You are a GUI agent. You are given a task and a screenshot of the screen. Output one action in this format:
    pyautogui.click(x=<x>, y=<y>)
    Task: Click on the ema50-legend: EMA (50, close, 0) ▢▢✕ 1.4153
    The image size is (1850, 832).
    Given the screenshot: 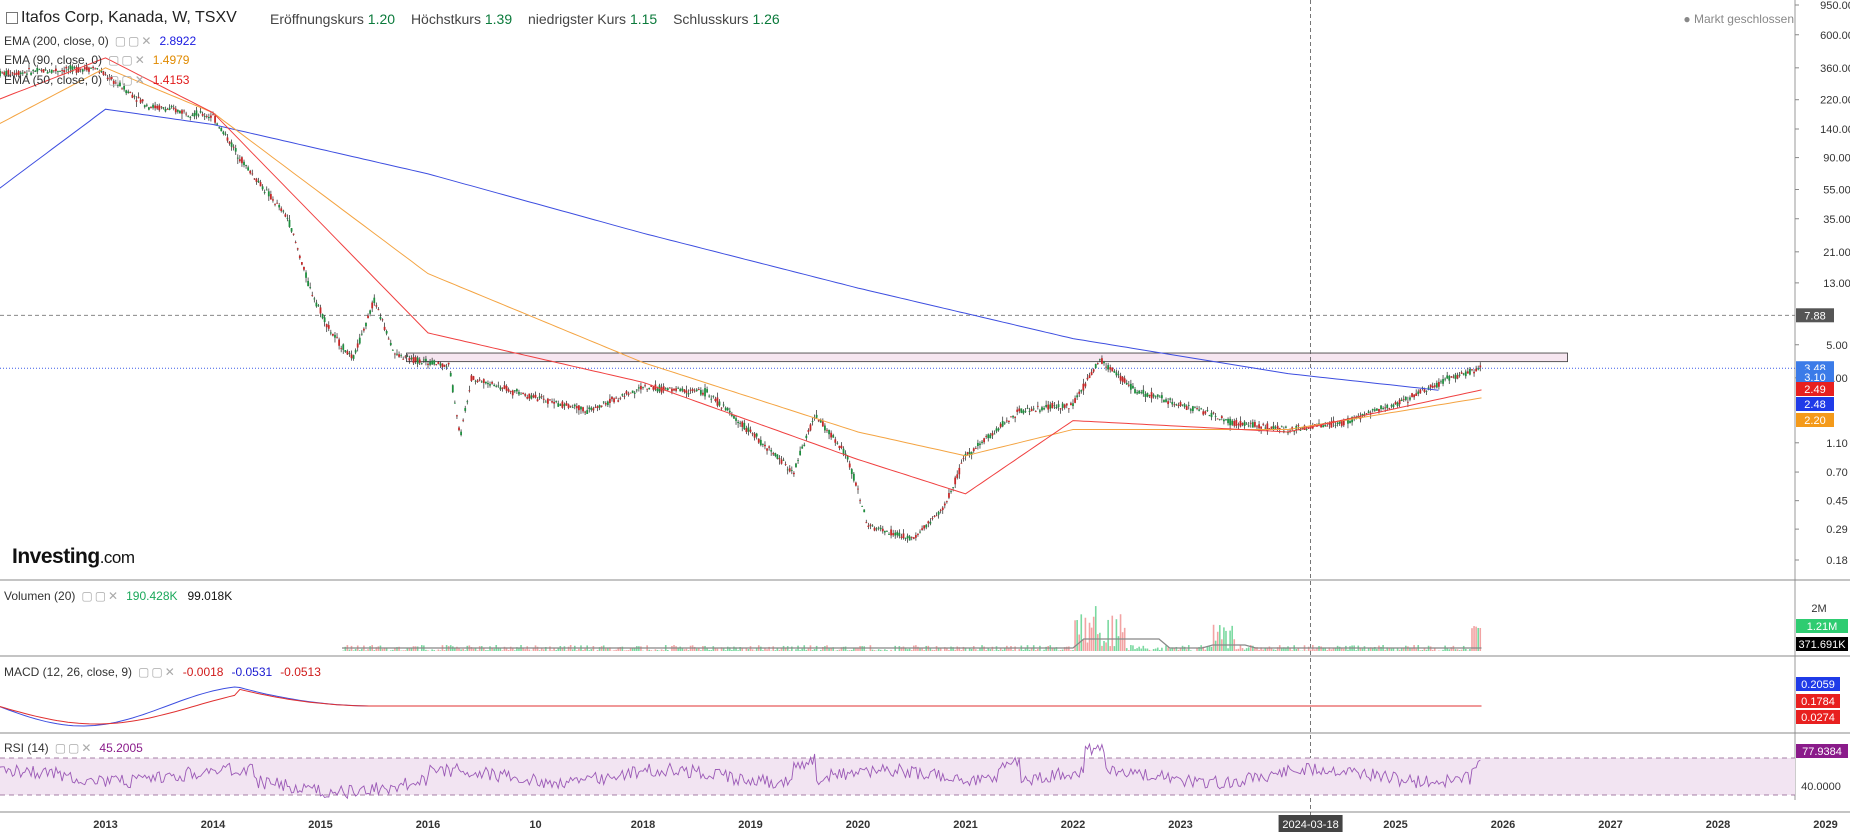 What is the action you would take?
    pyautogui.click(x=96, y=80)
    